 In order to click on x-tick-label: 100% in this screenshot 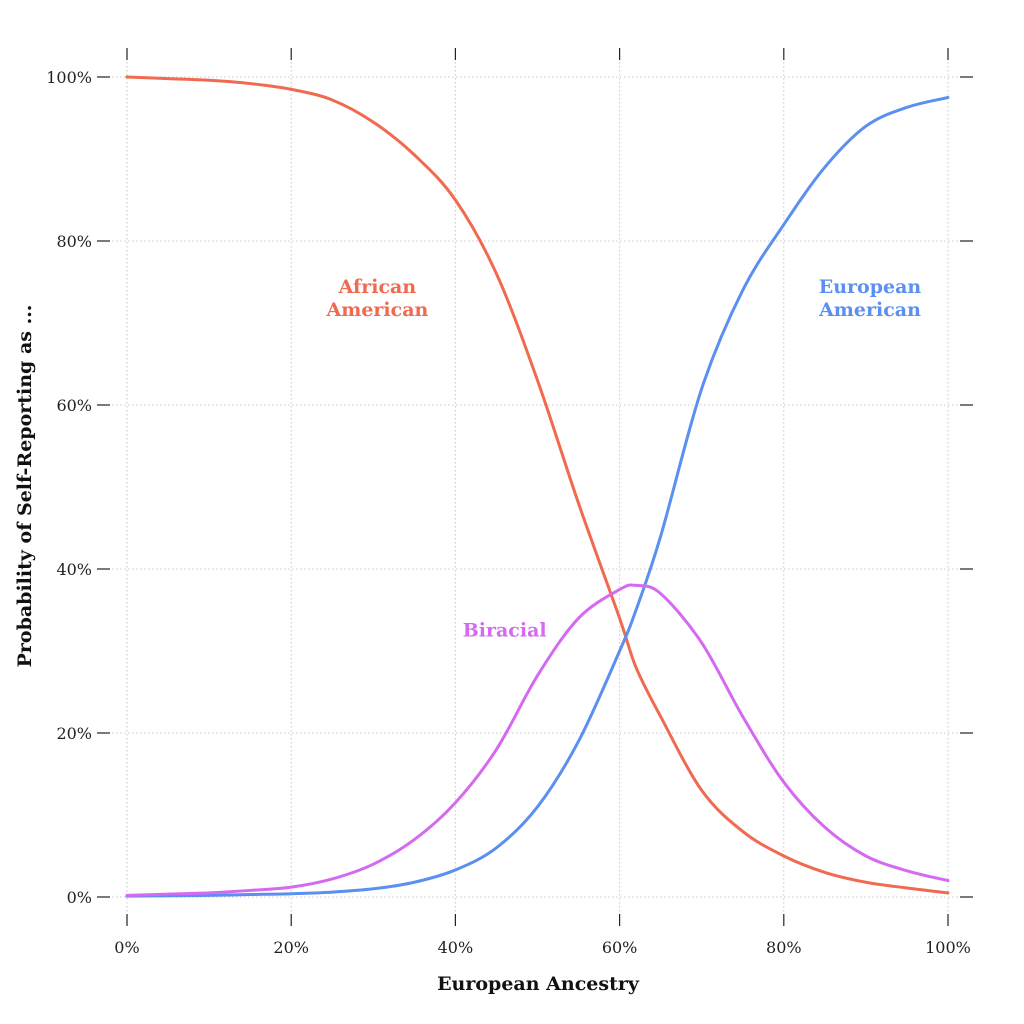, I will do `click(948, 947)`.